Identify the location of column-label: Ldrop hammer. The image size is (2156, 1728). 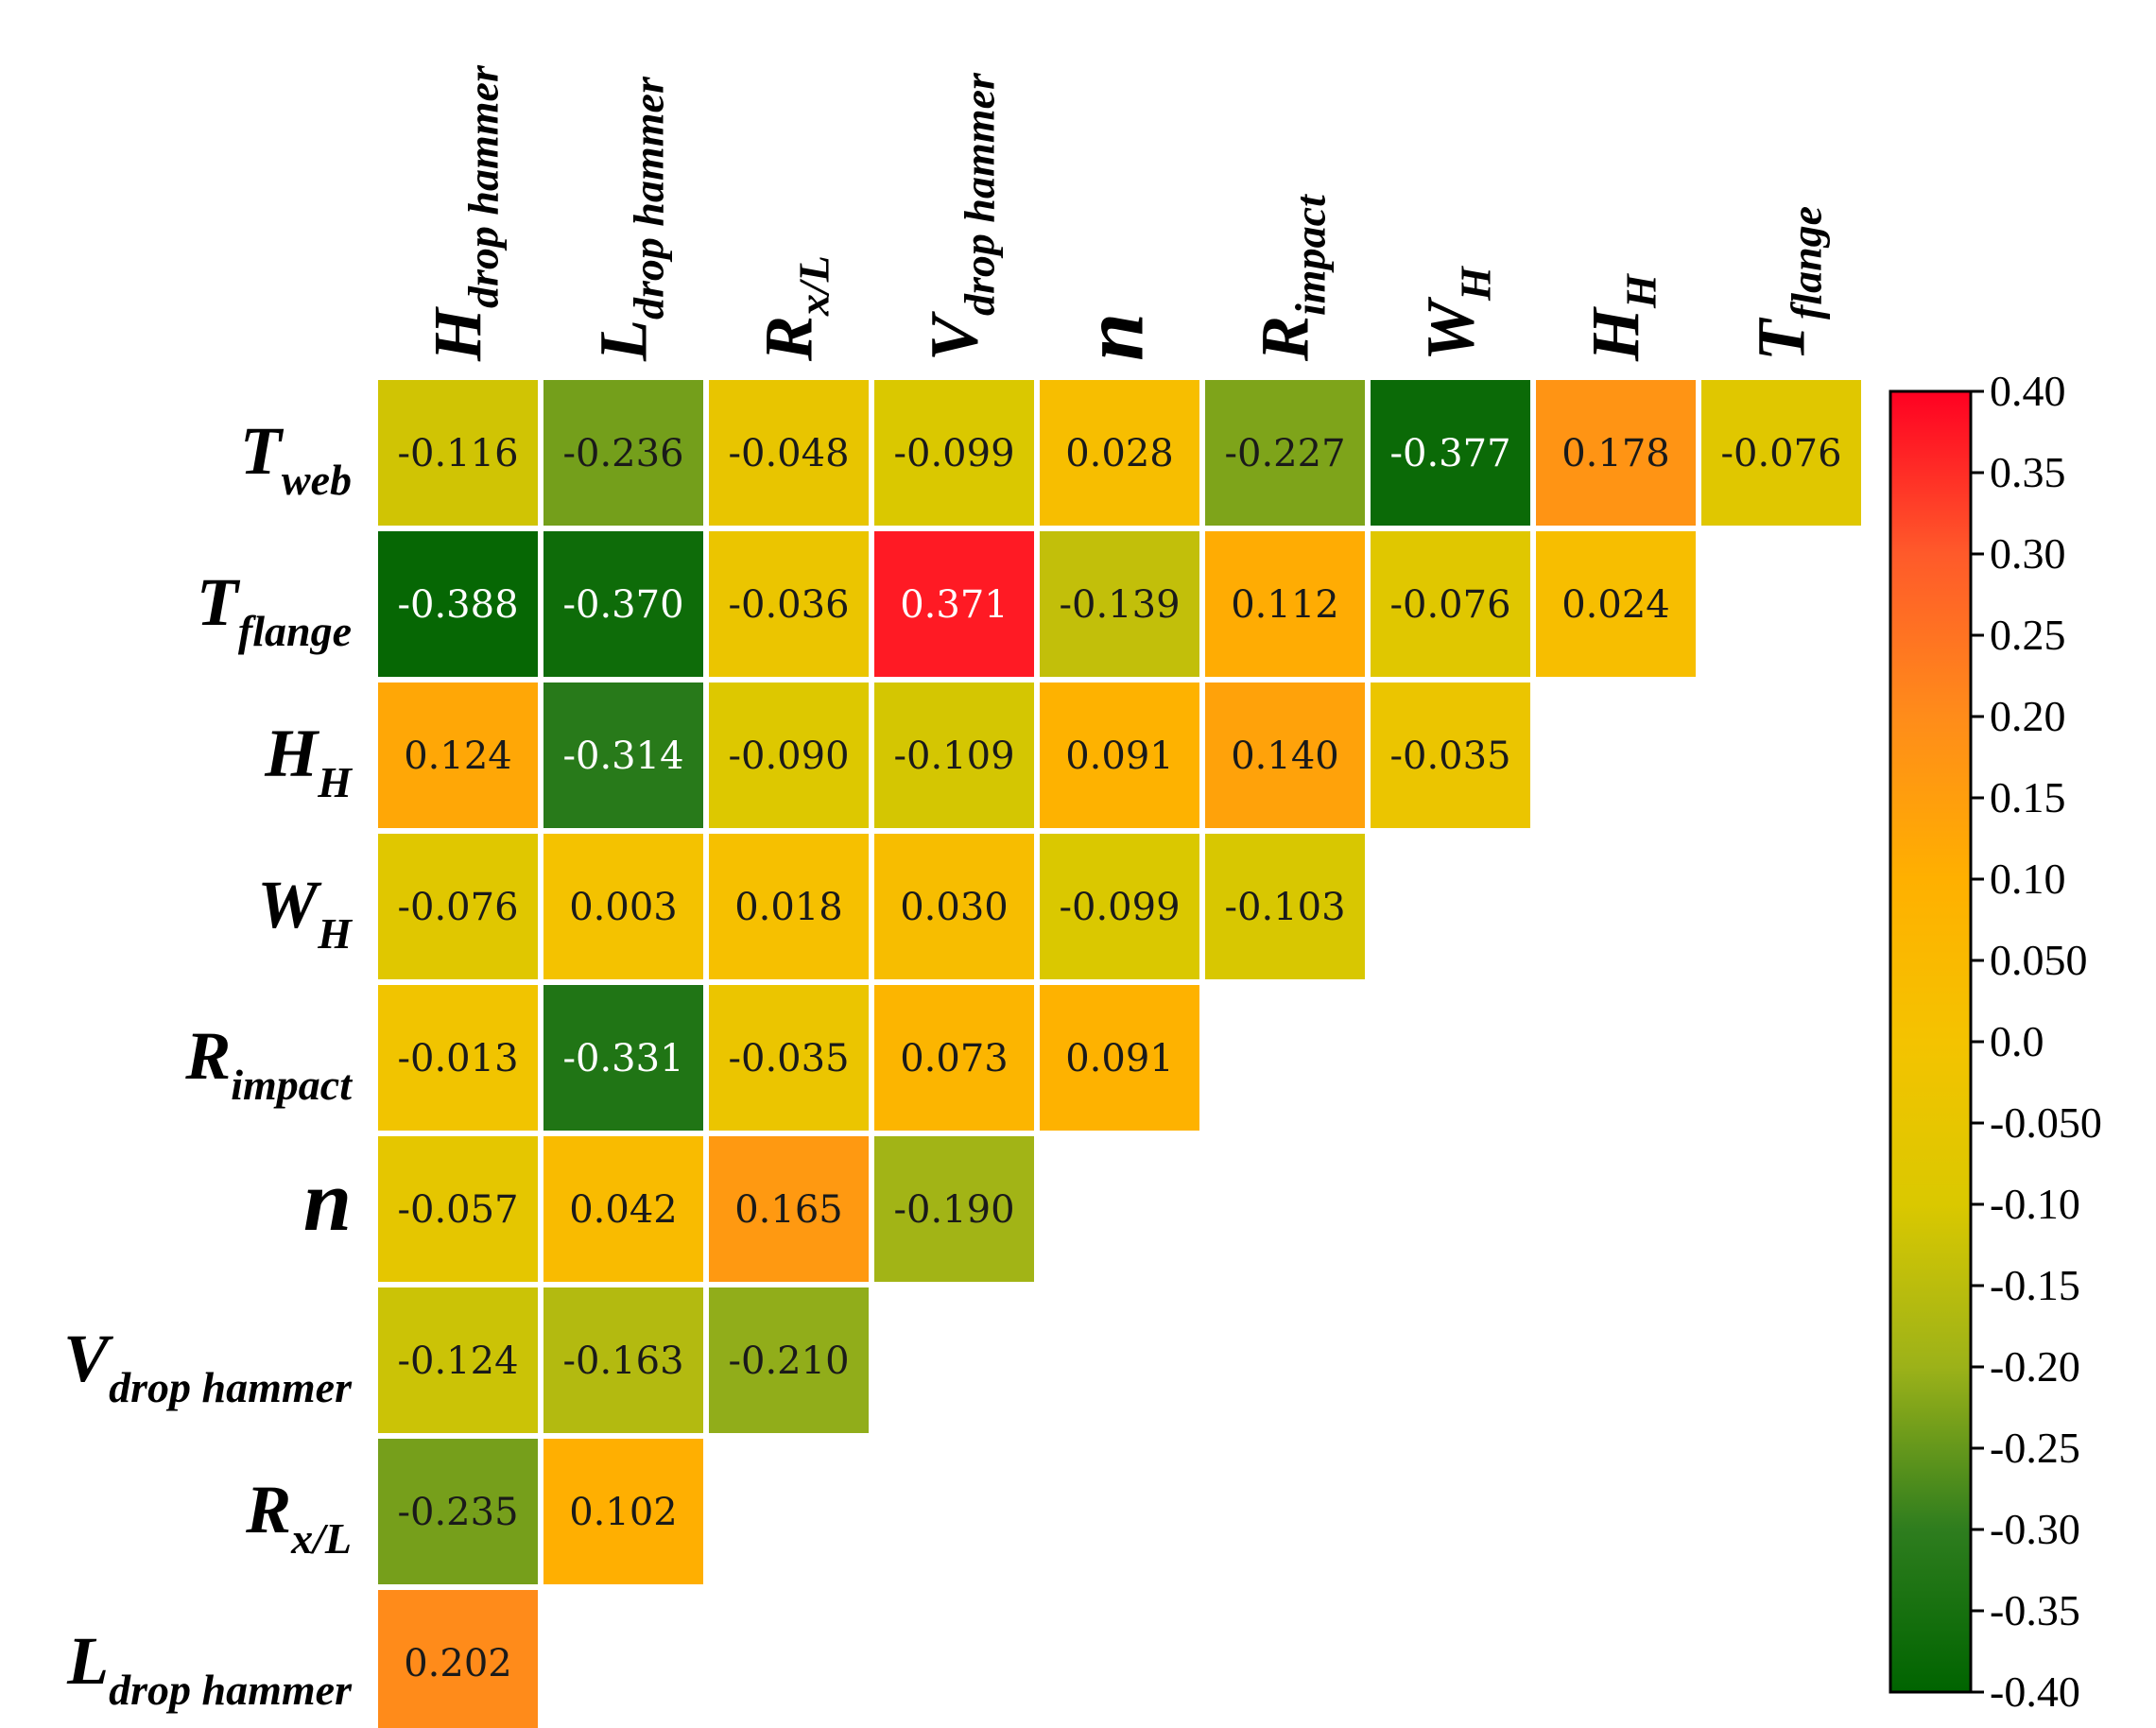
(629, 219).